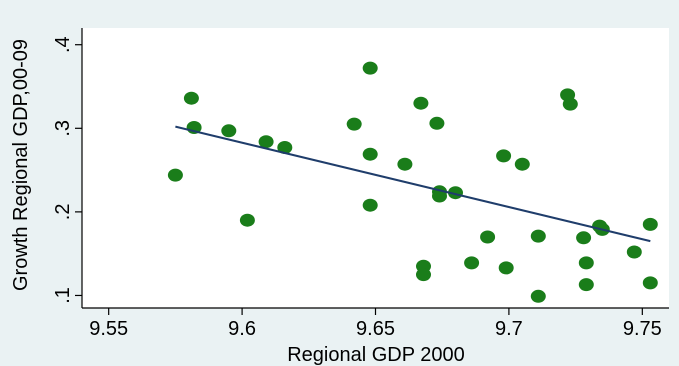  Describe the element at coordinates (21, 165) in the screenshot. I see `y-axis-title: Growth Regional GDP,00-09` at that location.